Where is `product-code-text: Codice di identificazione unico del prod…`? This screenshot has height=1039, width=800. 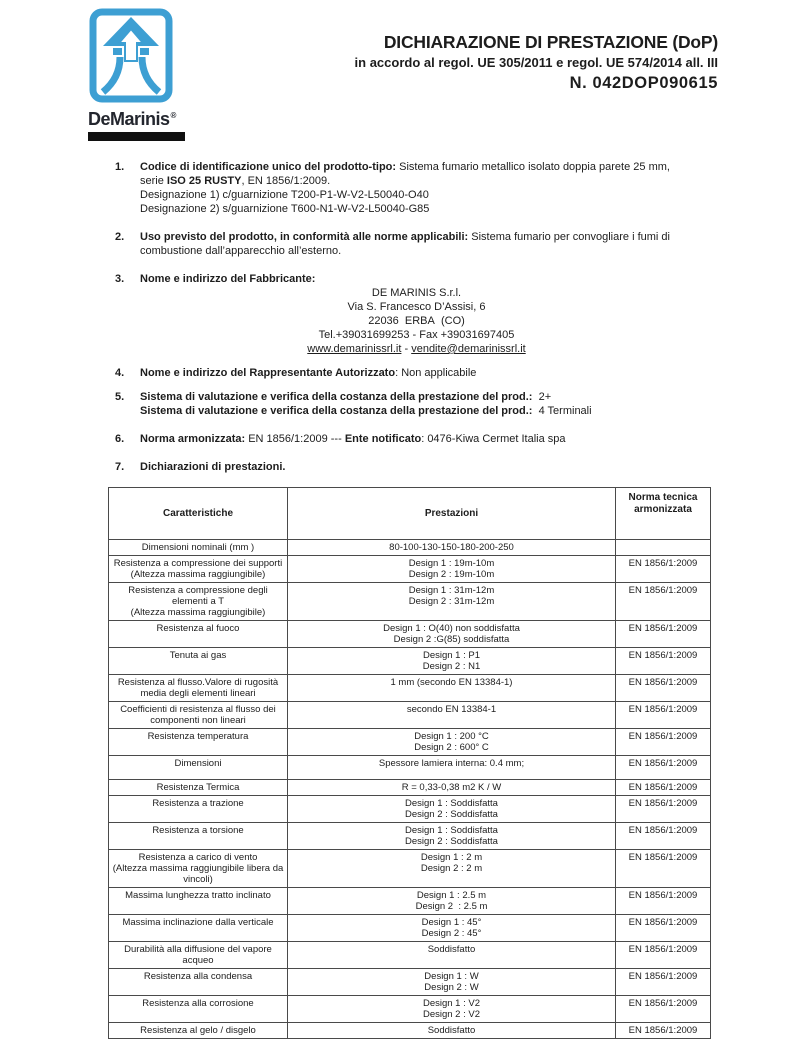
product-code-text: Codice di identificazione unico del prod… is located at coordinates (416, 174).